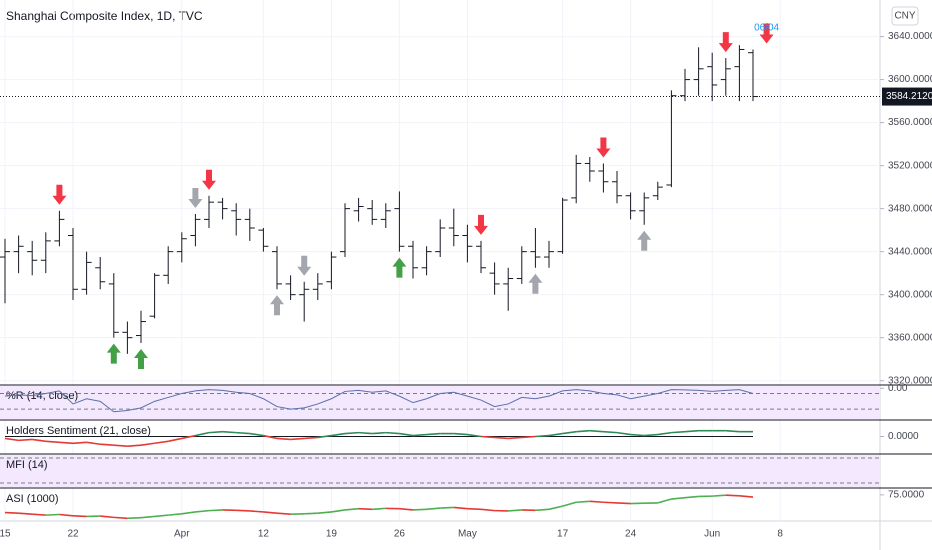 This screenshot has width=932, height=550. Describe the element at coordinates (910, 79) in the screenshot. I see `y-tick-label: 3600.0000` at that location.